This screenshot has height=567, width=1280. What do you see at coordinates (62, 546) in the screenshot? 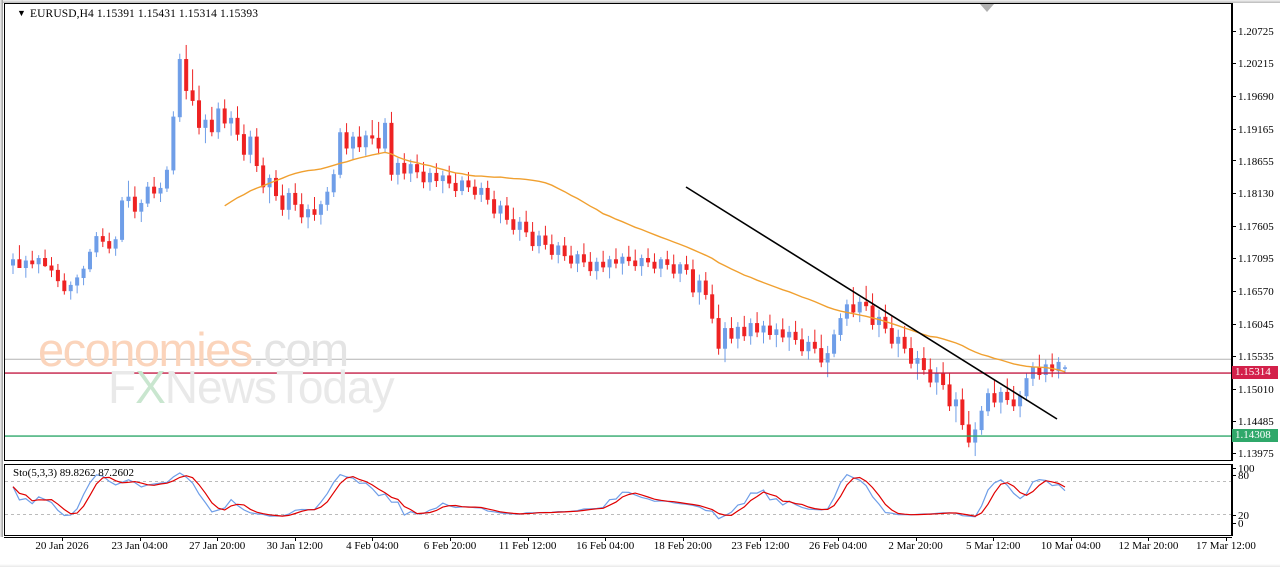
I see `time-axis-label: 20 Jan 2026` at bounding box center [62, 546].